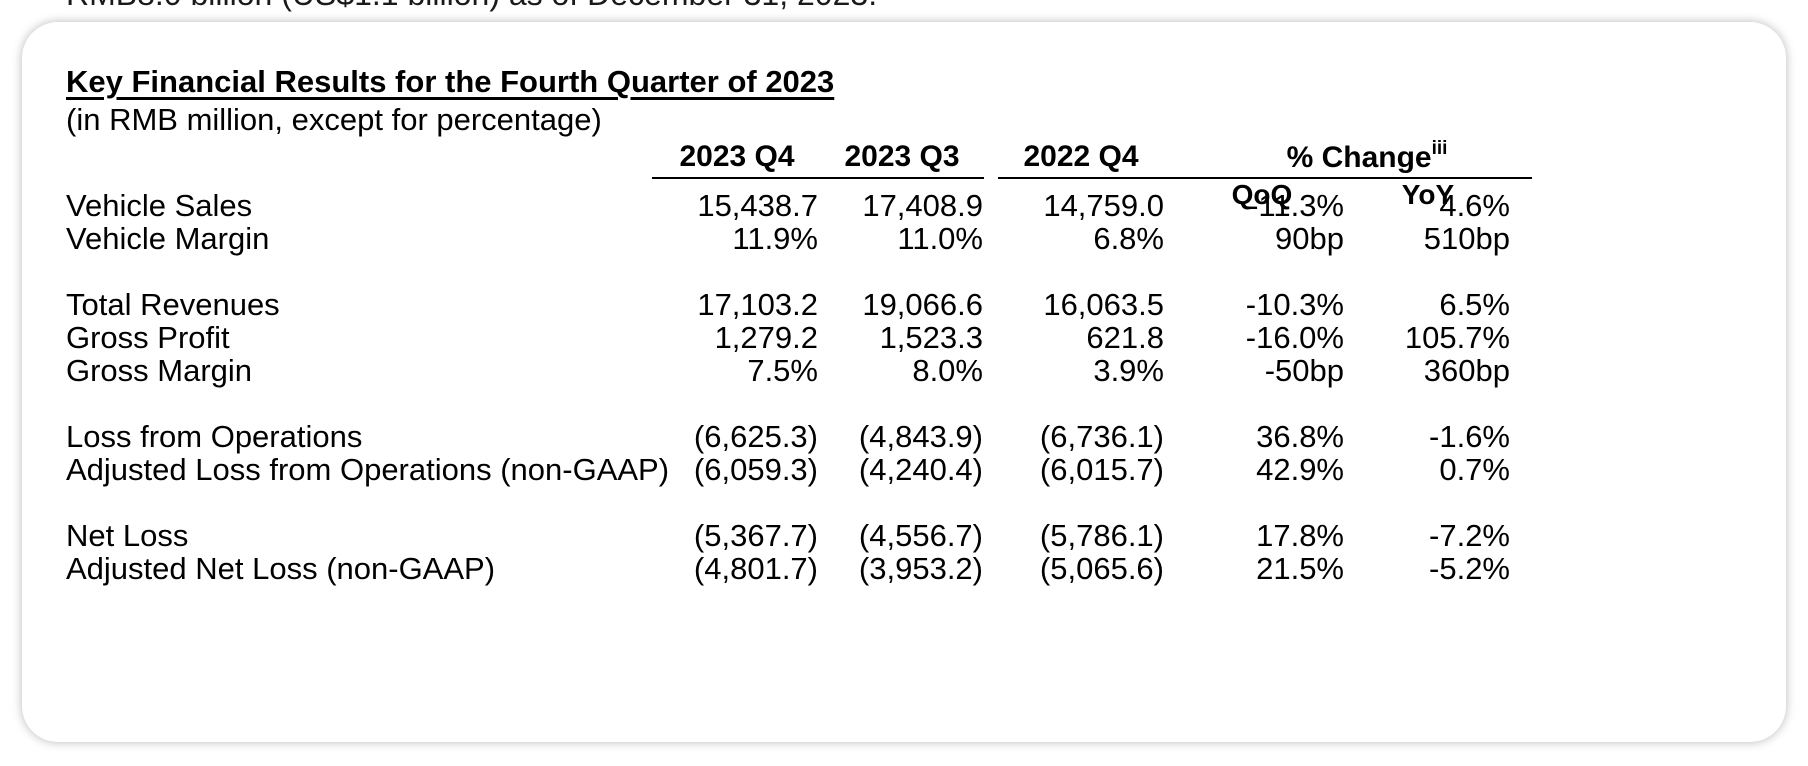  What do you see at coordinates (1474, 469) in the screenshot?
I see `cell-yoy: 0.7%` at bounding box center [1474, 469].